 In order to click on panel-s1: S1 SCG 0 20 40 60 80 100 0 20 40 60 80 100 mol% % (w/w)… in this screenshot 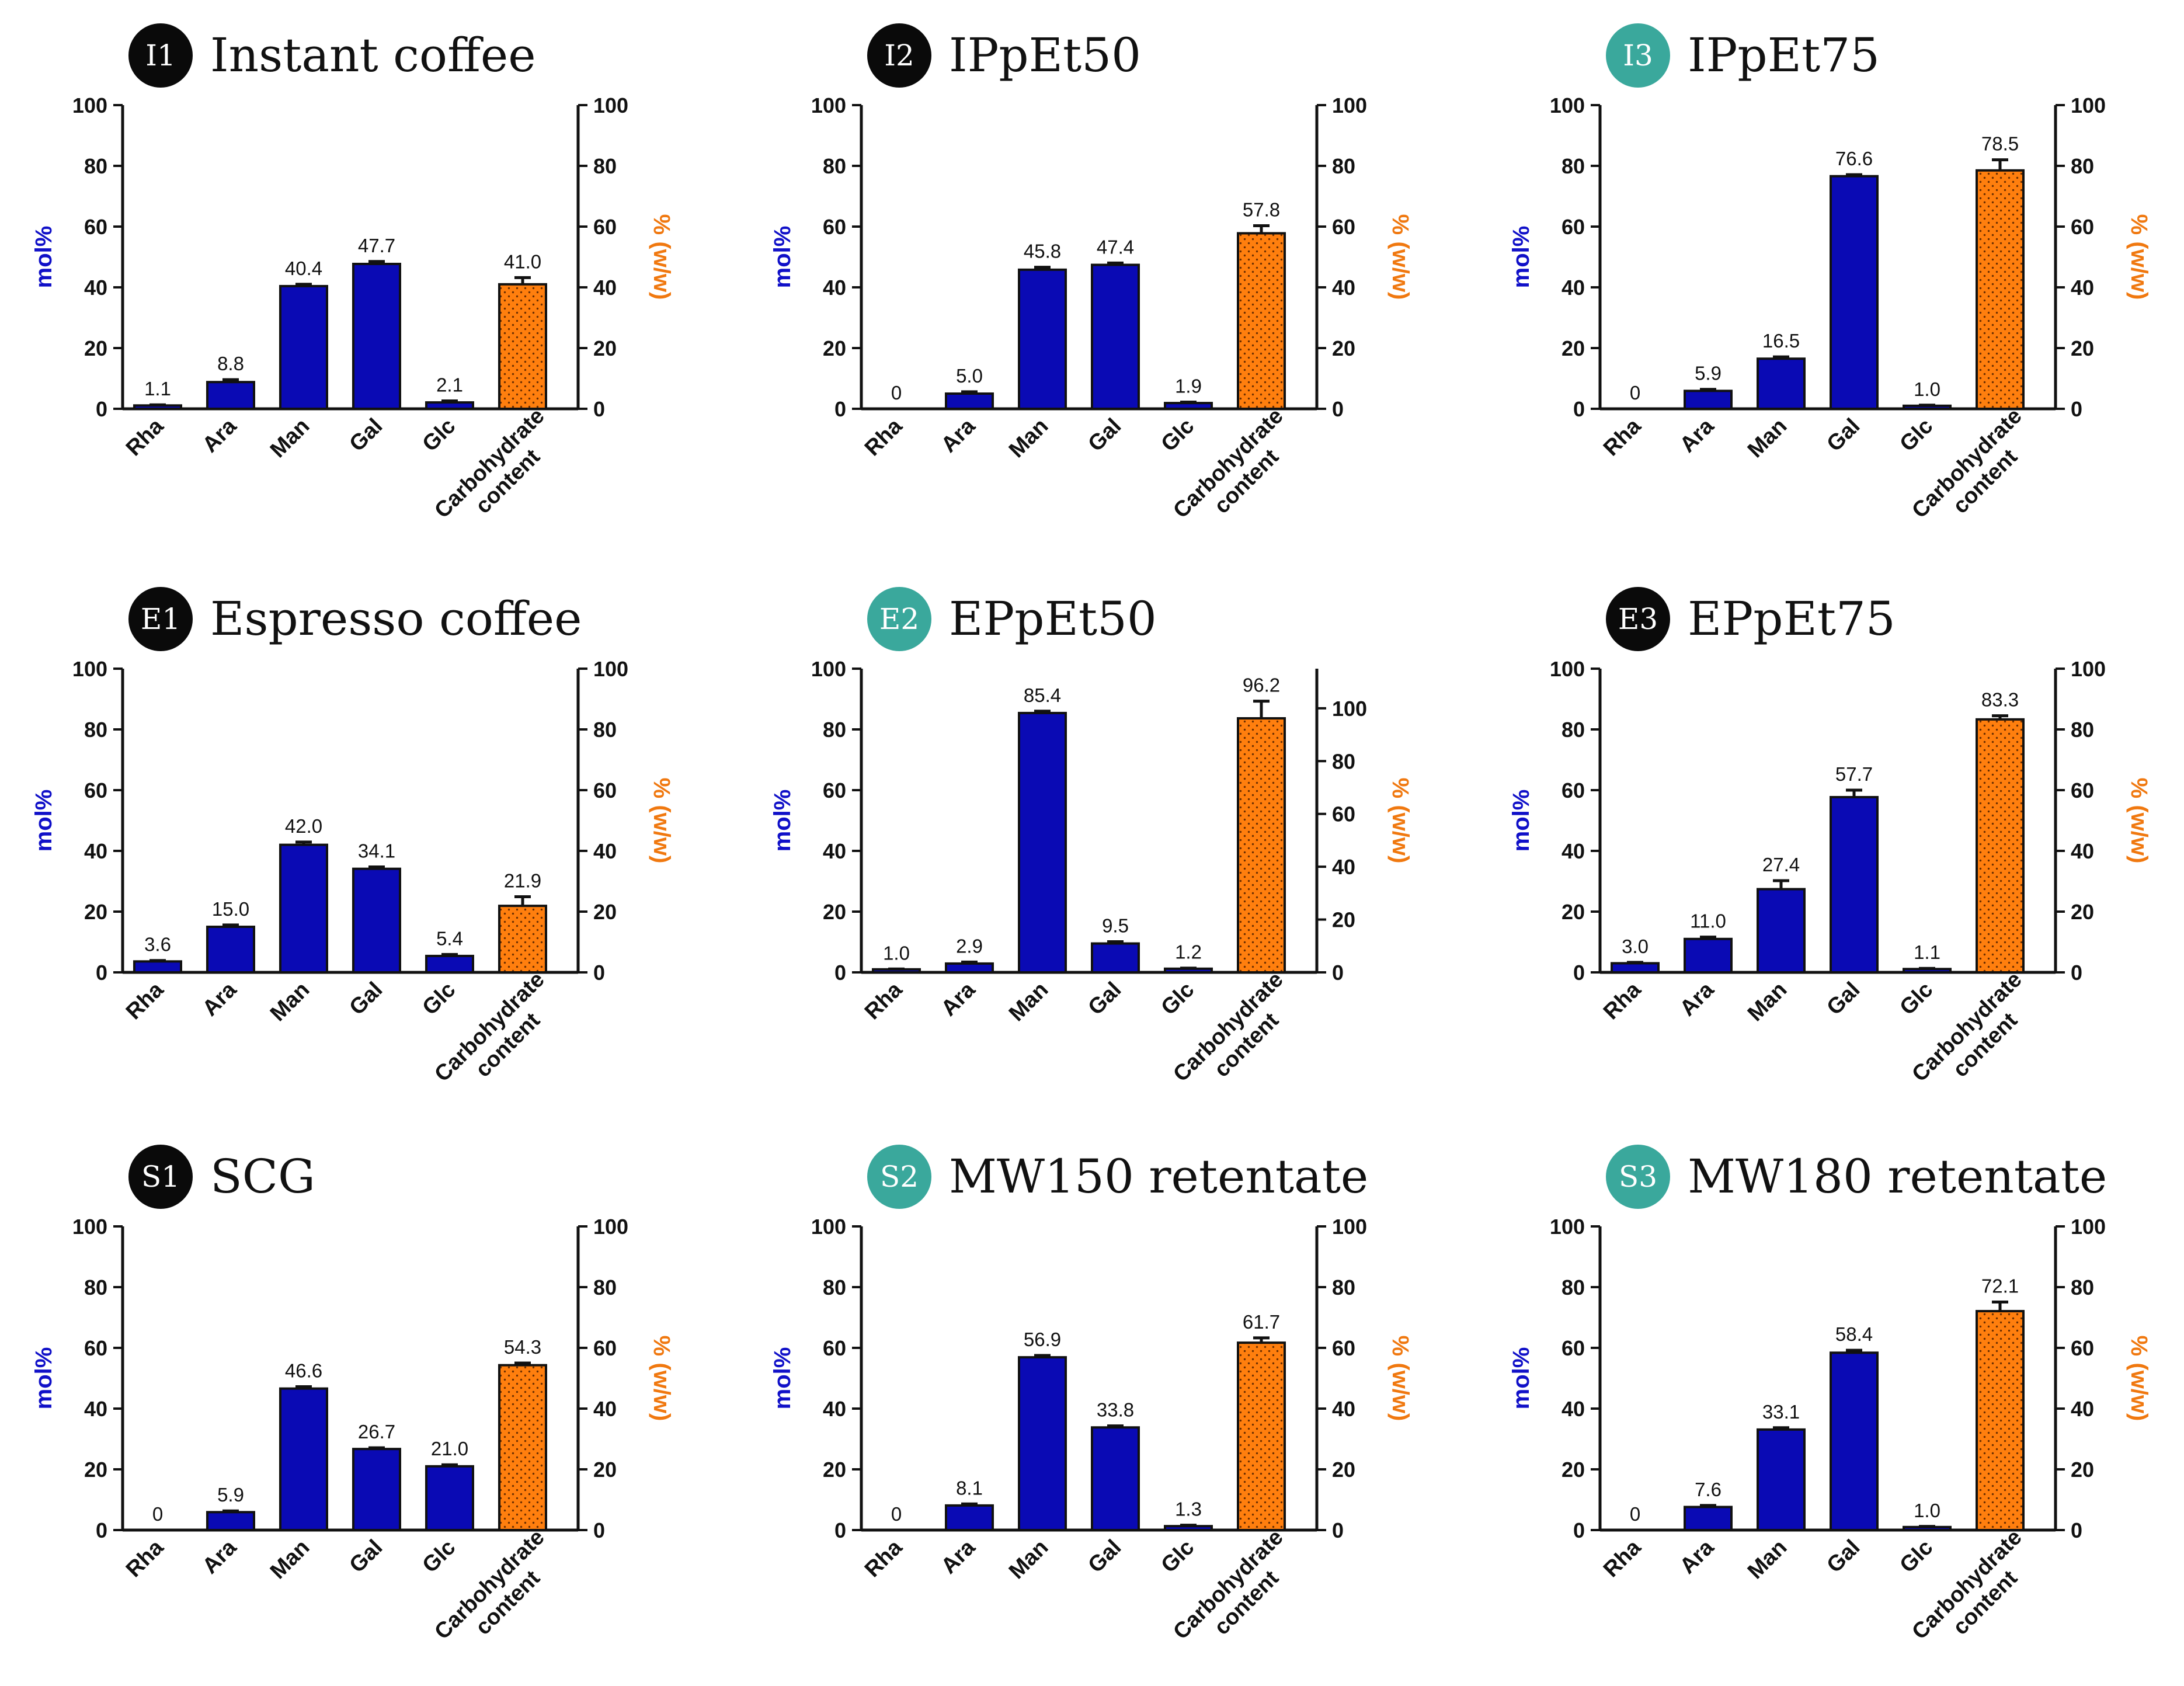, I will do `click(352, 1395)`.